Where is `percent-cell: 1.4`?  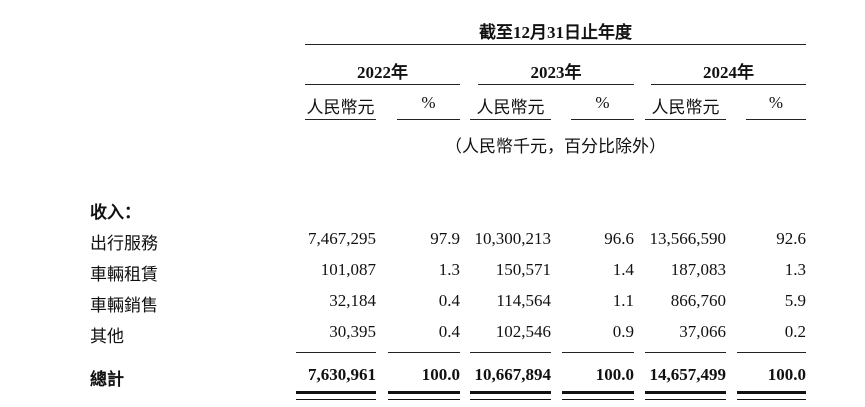
percent-cell: 1.4 is located at coordinates (623, 269).